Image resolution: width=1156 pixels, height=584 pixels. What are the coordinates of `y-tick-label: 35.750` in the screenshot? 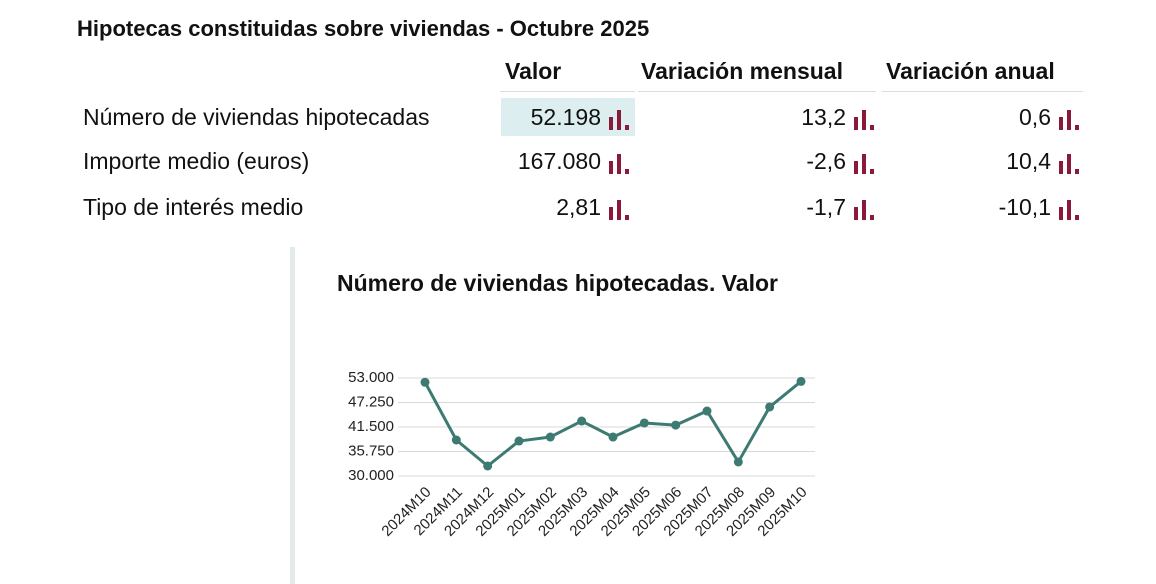 It's located at (371, 450).